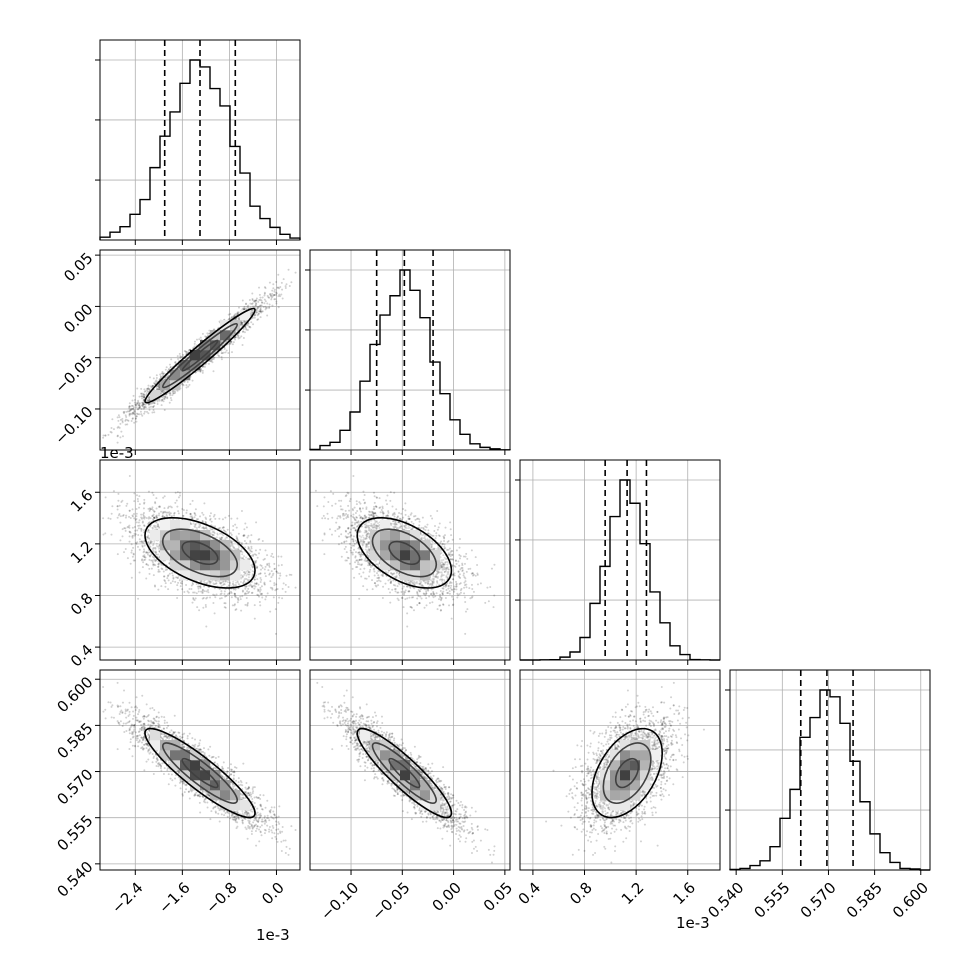  I want to click on x-tick-label: −2.4, so click(127, 898).